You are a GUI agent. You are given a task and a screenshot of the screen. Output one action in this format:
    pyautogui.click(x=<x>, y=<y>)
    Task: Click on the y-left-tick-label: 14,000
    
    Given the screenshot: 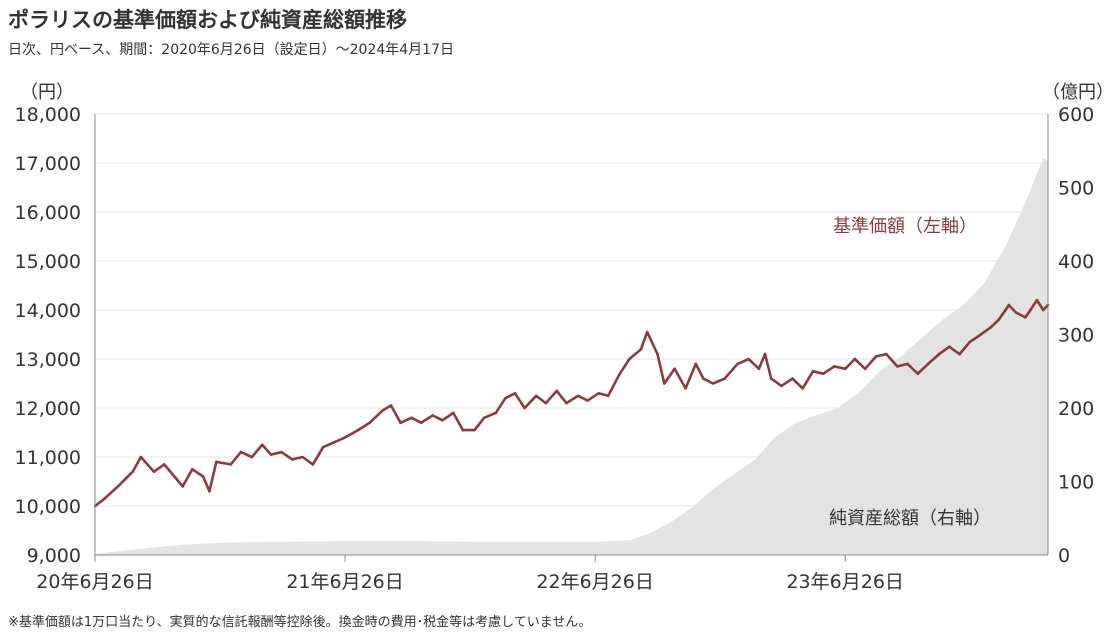 What is the action you would take?
    pyautogui.click(x=48, y=311)
    